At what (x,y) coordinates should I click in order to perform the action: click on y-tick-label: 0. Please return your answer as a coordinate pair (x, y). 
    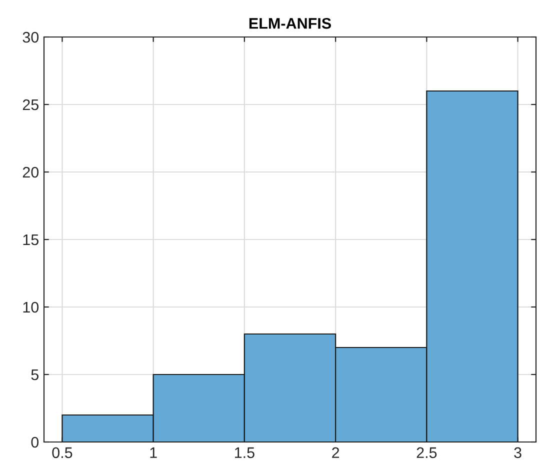
    Looking at the image, I should click on (35, 442).